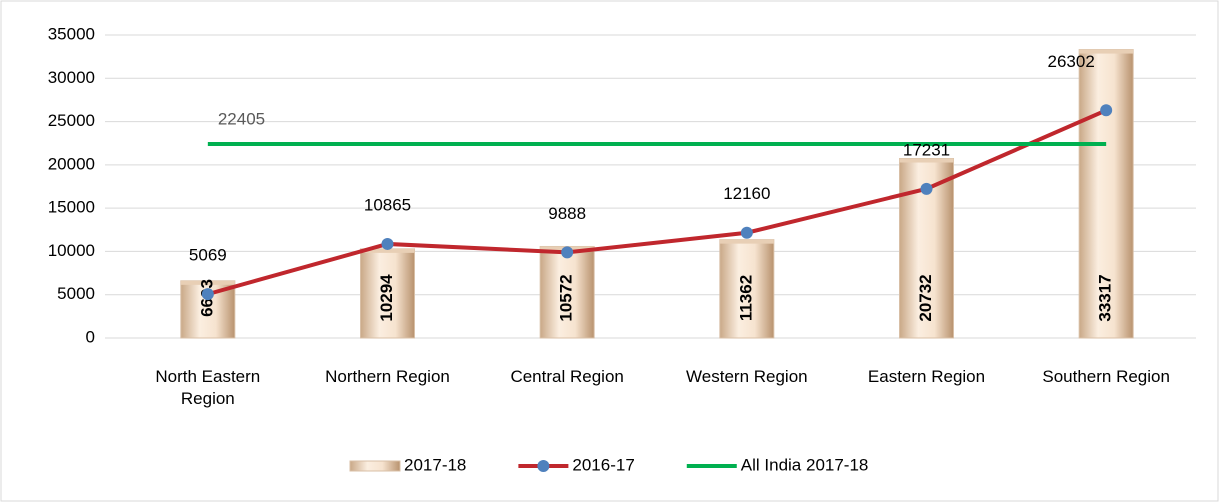 The width and height of the screenshot is (1220, 503). I want to click on x-tick-label: Western Region, so click(747, 376).